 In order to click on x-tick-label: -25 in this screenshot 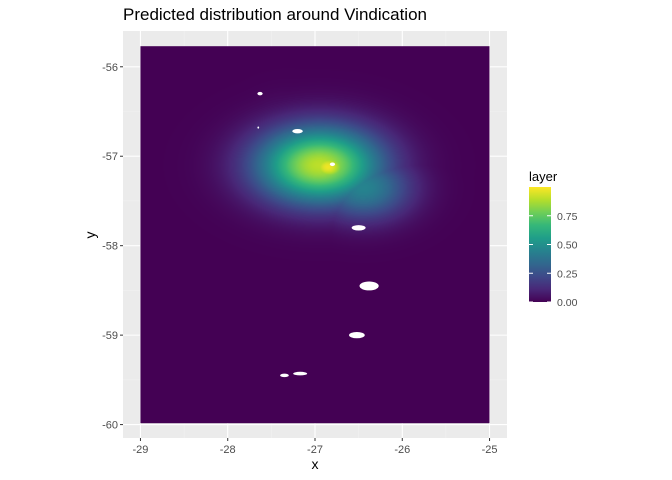, I will do `click(490, 450)`.